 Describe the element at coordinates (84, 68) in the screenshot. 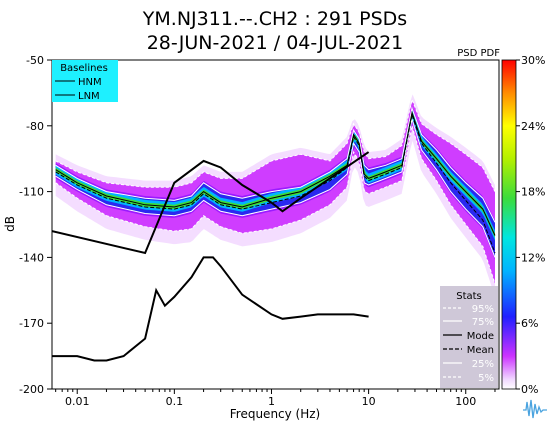

I see `baselines-legend-title: Baselines` at that location.